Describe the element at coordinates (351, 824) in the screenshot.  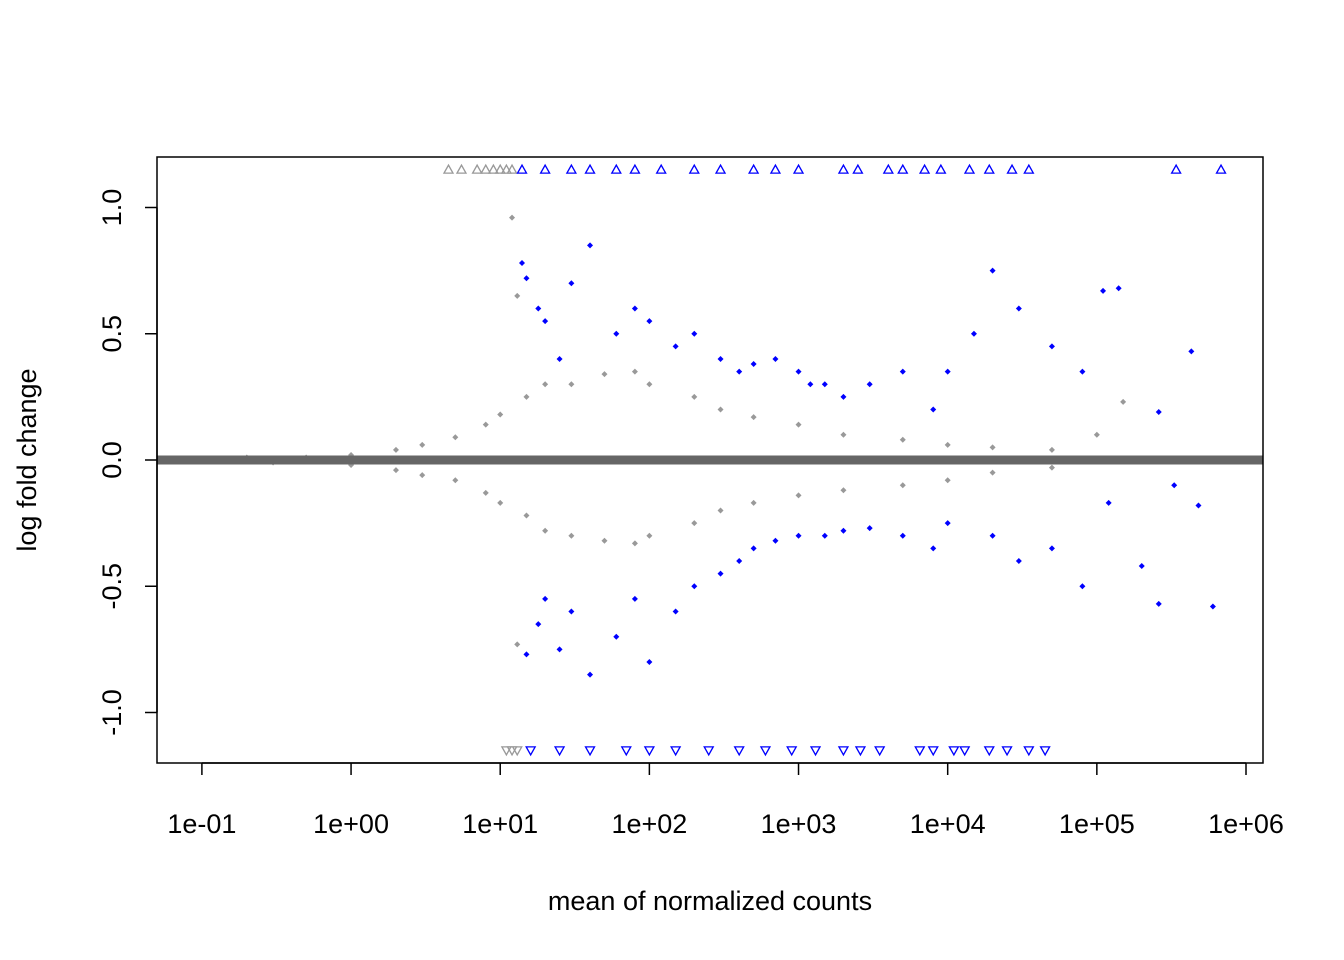
I see `x-tick-label: 1e+00` at that location.